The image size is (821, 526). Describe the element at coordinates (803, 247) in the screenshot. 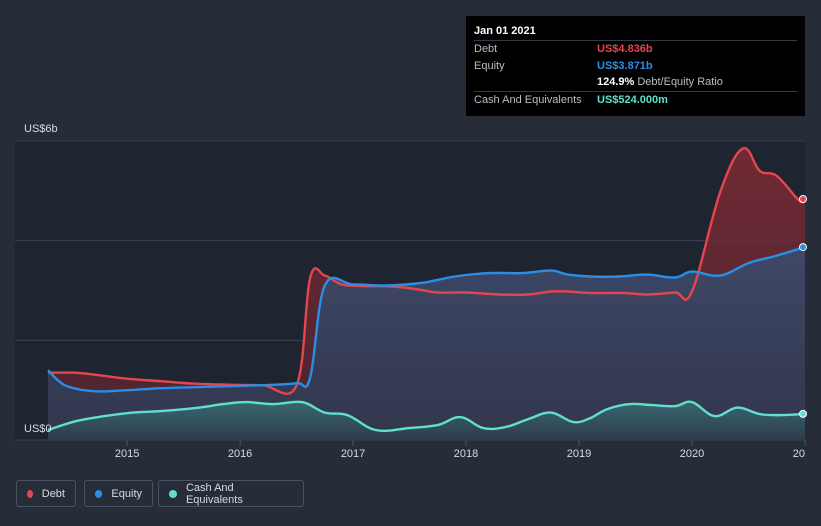

I see `equity-end-marker` at that location.